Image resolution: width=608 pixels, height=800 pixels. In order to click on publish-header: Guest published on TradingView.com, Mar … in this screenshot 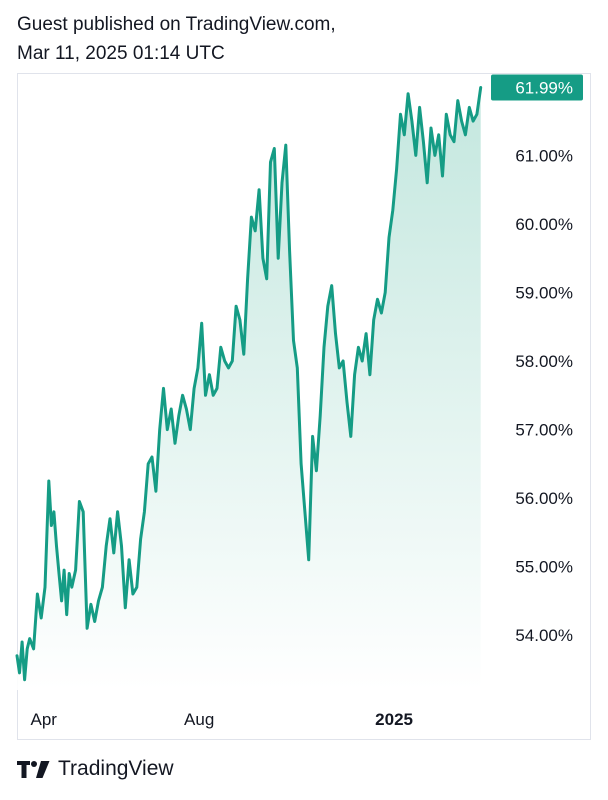, I will do `click(176, 39)`.